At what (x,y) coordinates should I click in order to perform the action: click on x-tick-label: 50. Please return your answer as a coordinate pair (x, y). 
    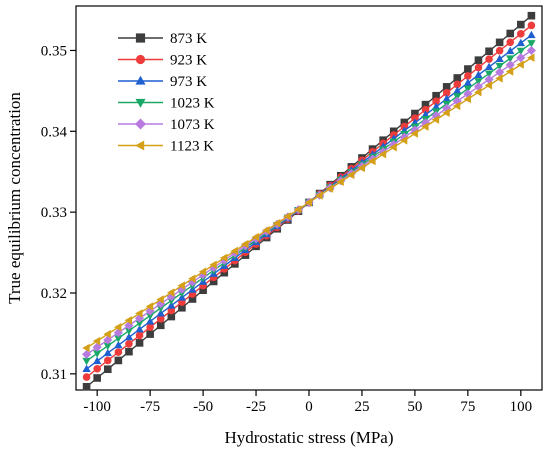
    Looking at the image, I should click on (414, 407).